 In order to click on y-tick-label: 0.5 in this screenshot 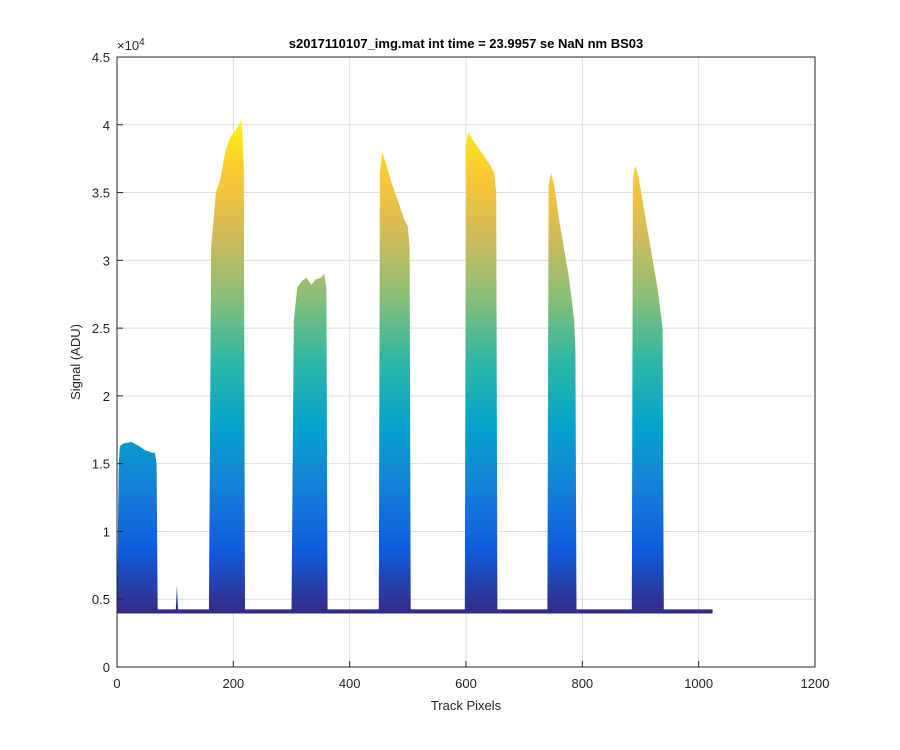, I will do `click(101, 599)`.